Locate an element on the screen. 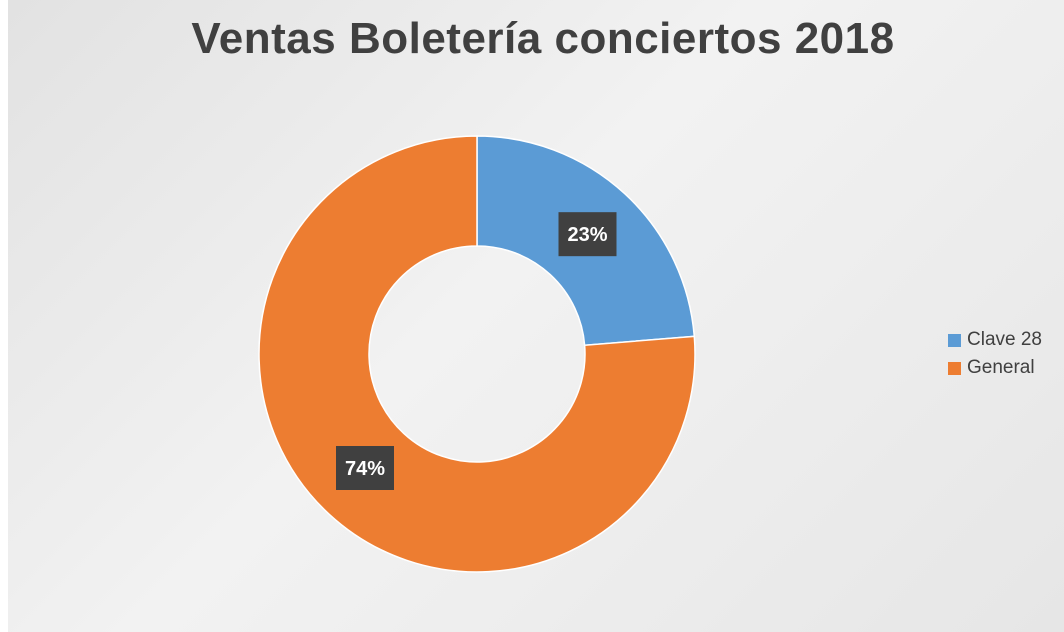 This screenshot has height=632, width=1064. legend-item-general: General is located at coordinates (995, 368).